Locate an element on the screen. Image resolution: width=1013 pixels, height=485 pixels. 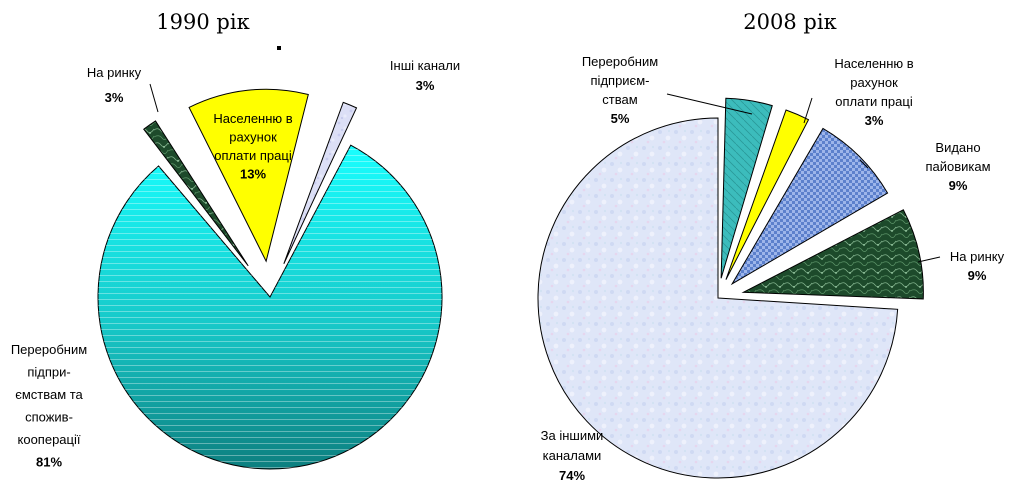
slice-label: 81% is located at coordinates (49, 462).